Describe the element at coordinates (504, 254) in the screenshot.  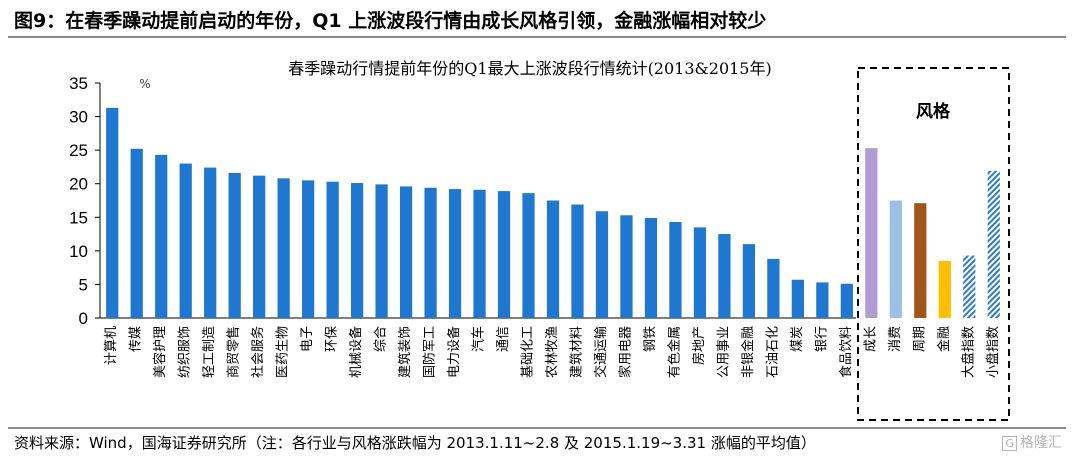
I see `bar-通信` at that location.